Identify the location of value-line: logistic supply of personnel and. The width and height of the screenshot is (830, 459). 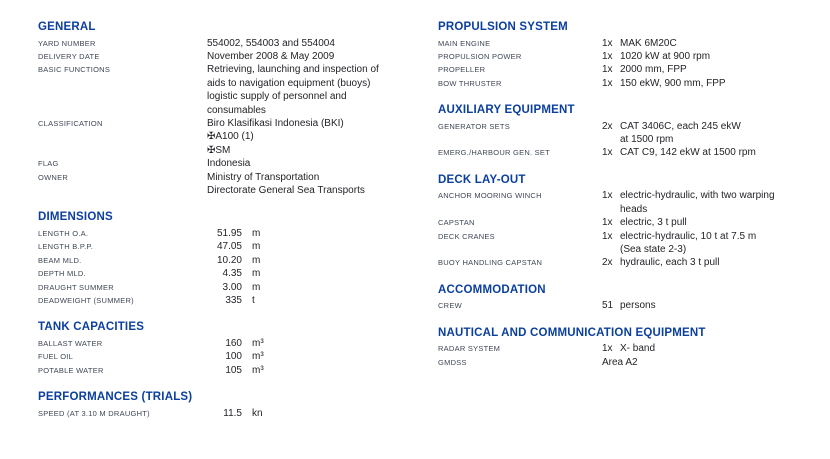
(277, 97).